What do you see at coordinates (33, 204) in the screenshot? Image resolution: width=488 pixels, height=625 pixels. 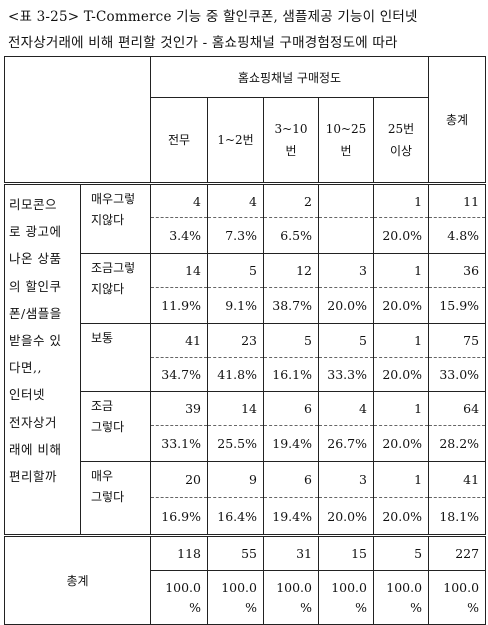 I see `question-line: 리모콘으` at bounding box center [33, 204].